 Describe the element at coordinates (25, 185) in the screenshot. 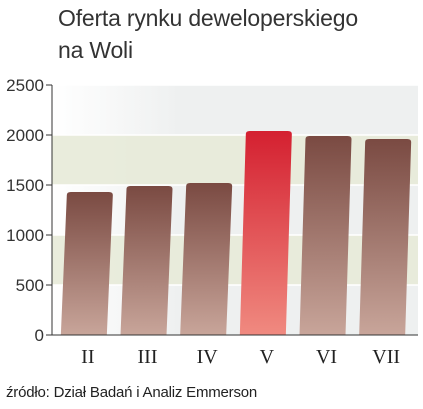

I see `y-tick-label: 1500` at that location.